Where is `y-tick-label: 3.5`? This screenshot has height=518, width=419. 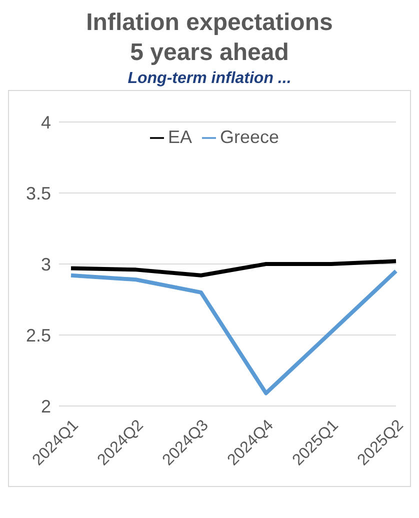
y-tick-label: 3.5 is located at coordinates (38, 193).